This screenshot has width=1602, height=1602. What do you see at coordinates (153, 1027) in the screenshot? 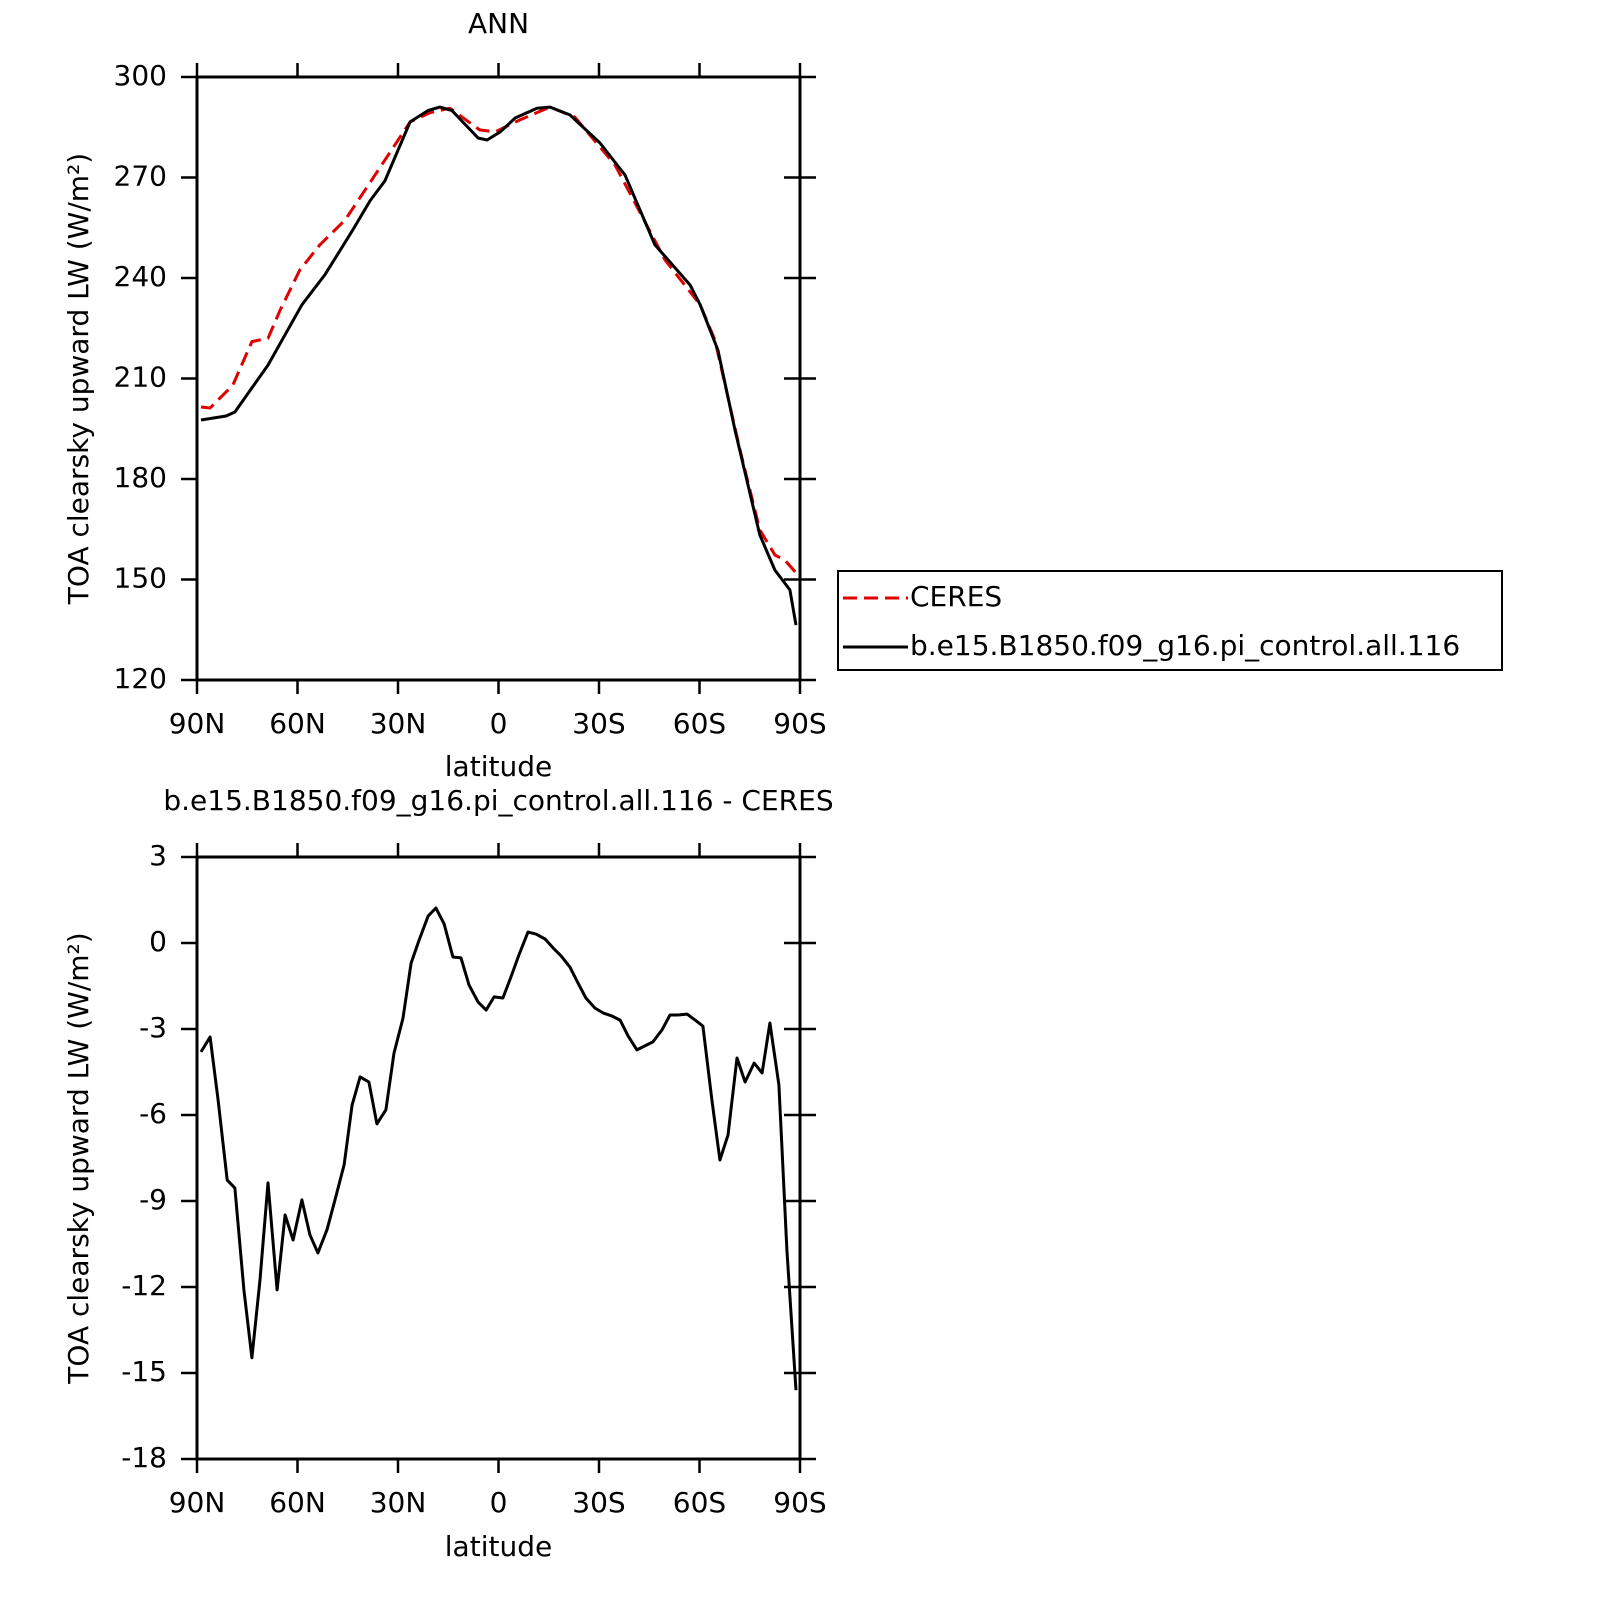
I see `y-tick-label: -3` at bounding box center [153, 1027].